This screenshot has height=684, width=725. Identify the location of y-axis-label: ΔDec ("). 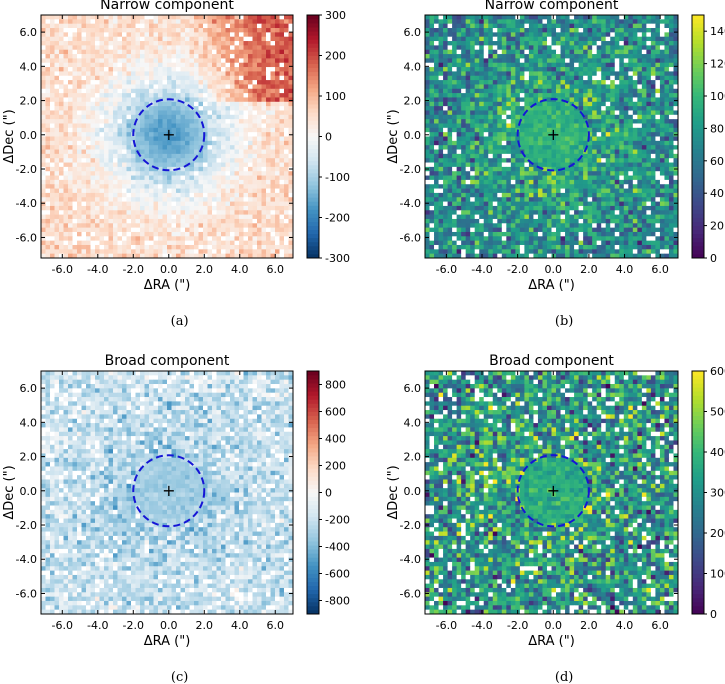
(9, 136).